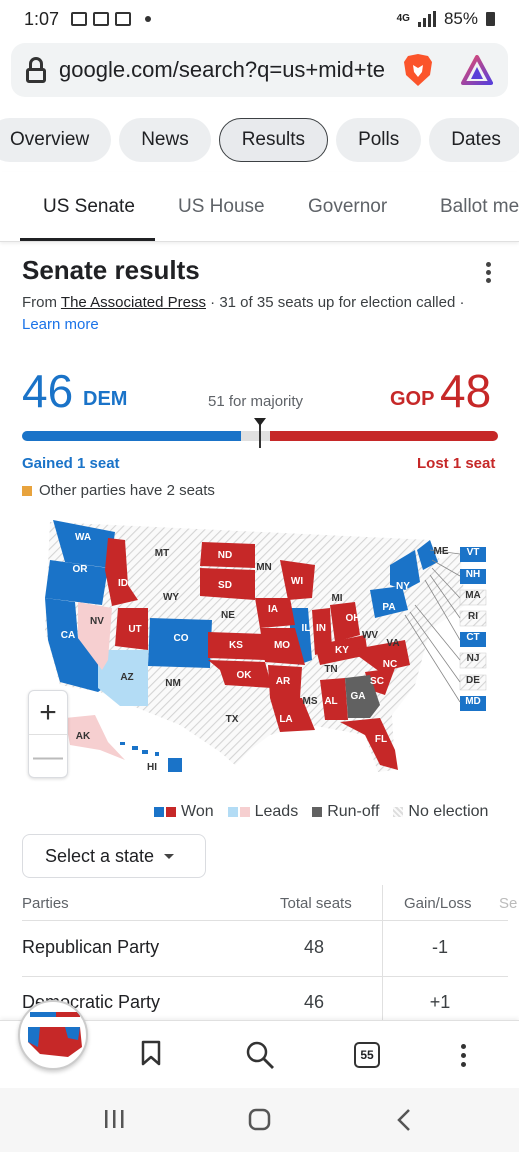 Image resolution: width=519 pixels, height=1152 pixels. What do you see at coordinates (310, 701) in the screenshot?
I see `state-label-ms: MS` at bounding box center [310, 701].